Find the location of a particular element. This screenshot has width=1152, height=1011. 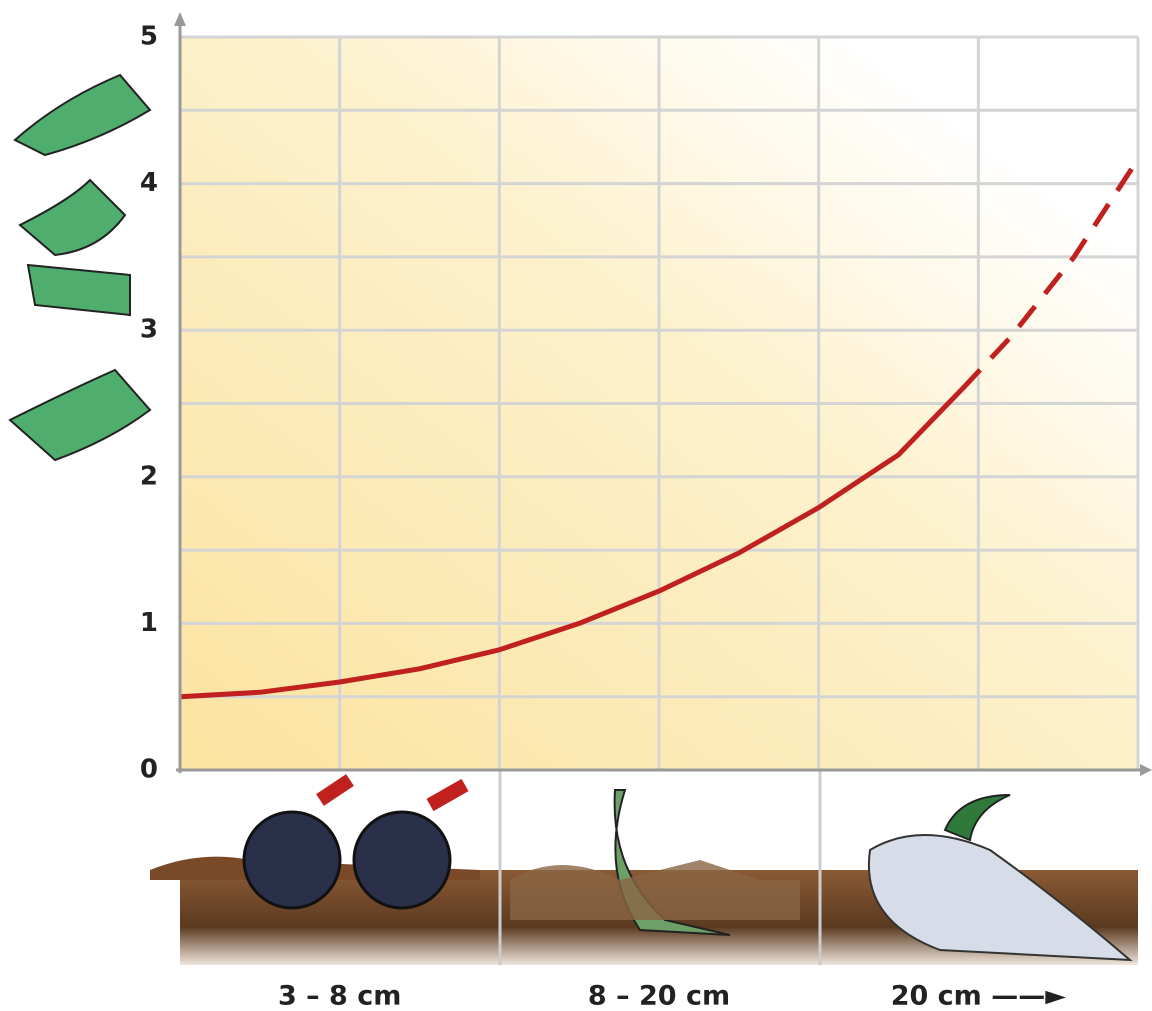

y-tick-label: 4 is located at coordinates (149, 183).